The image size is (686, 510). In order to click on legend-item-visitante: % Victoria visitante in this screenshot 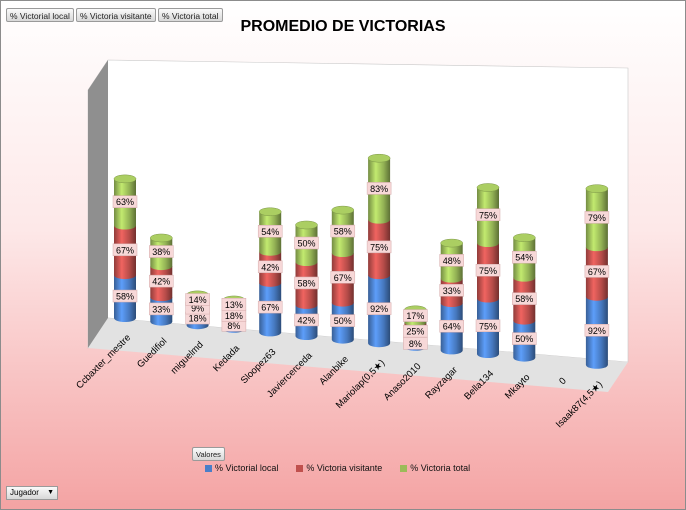, I will do `click(339, 468)`.